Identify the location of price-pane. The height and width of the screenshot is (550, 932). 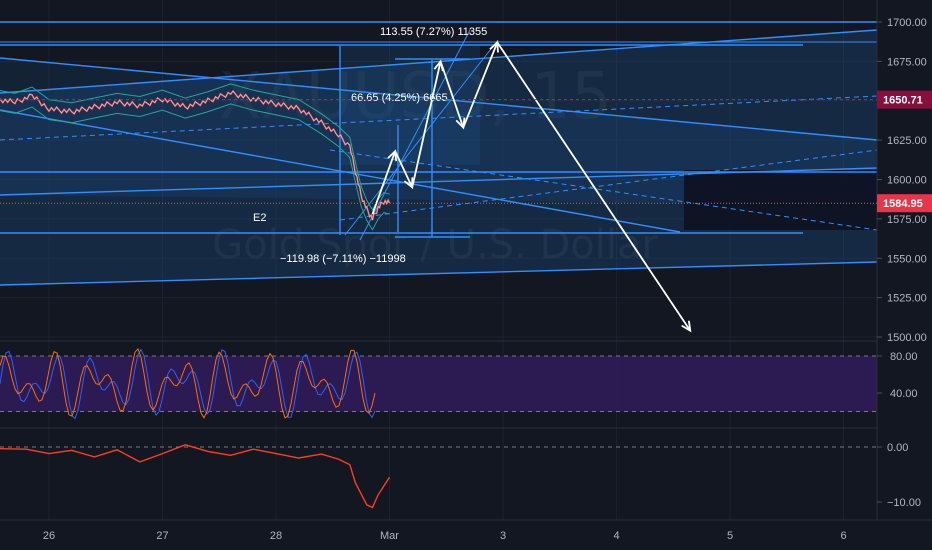
(195, 157).